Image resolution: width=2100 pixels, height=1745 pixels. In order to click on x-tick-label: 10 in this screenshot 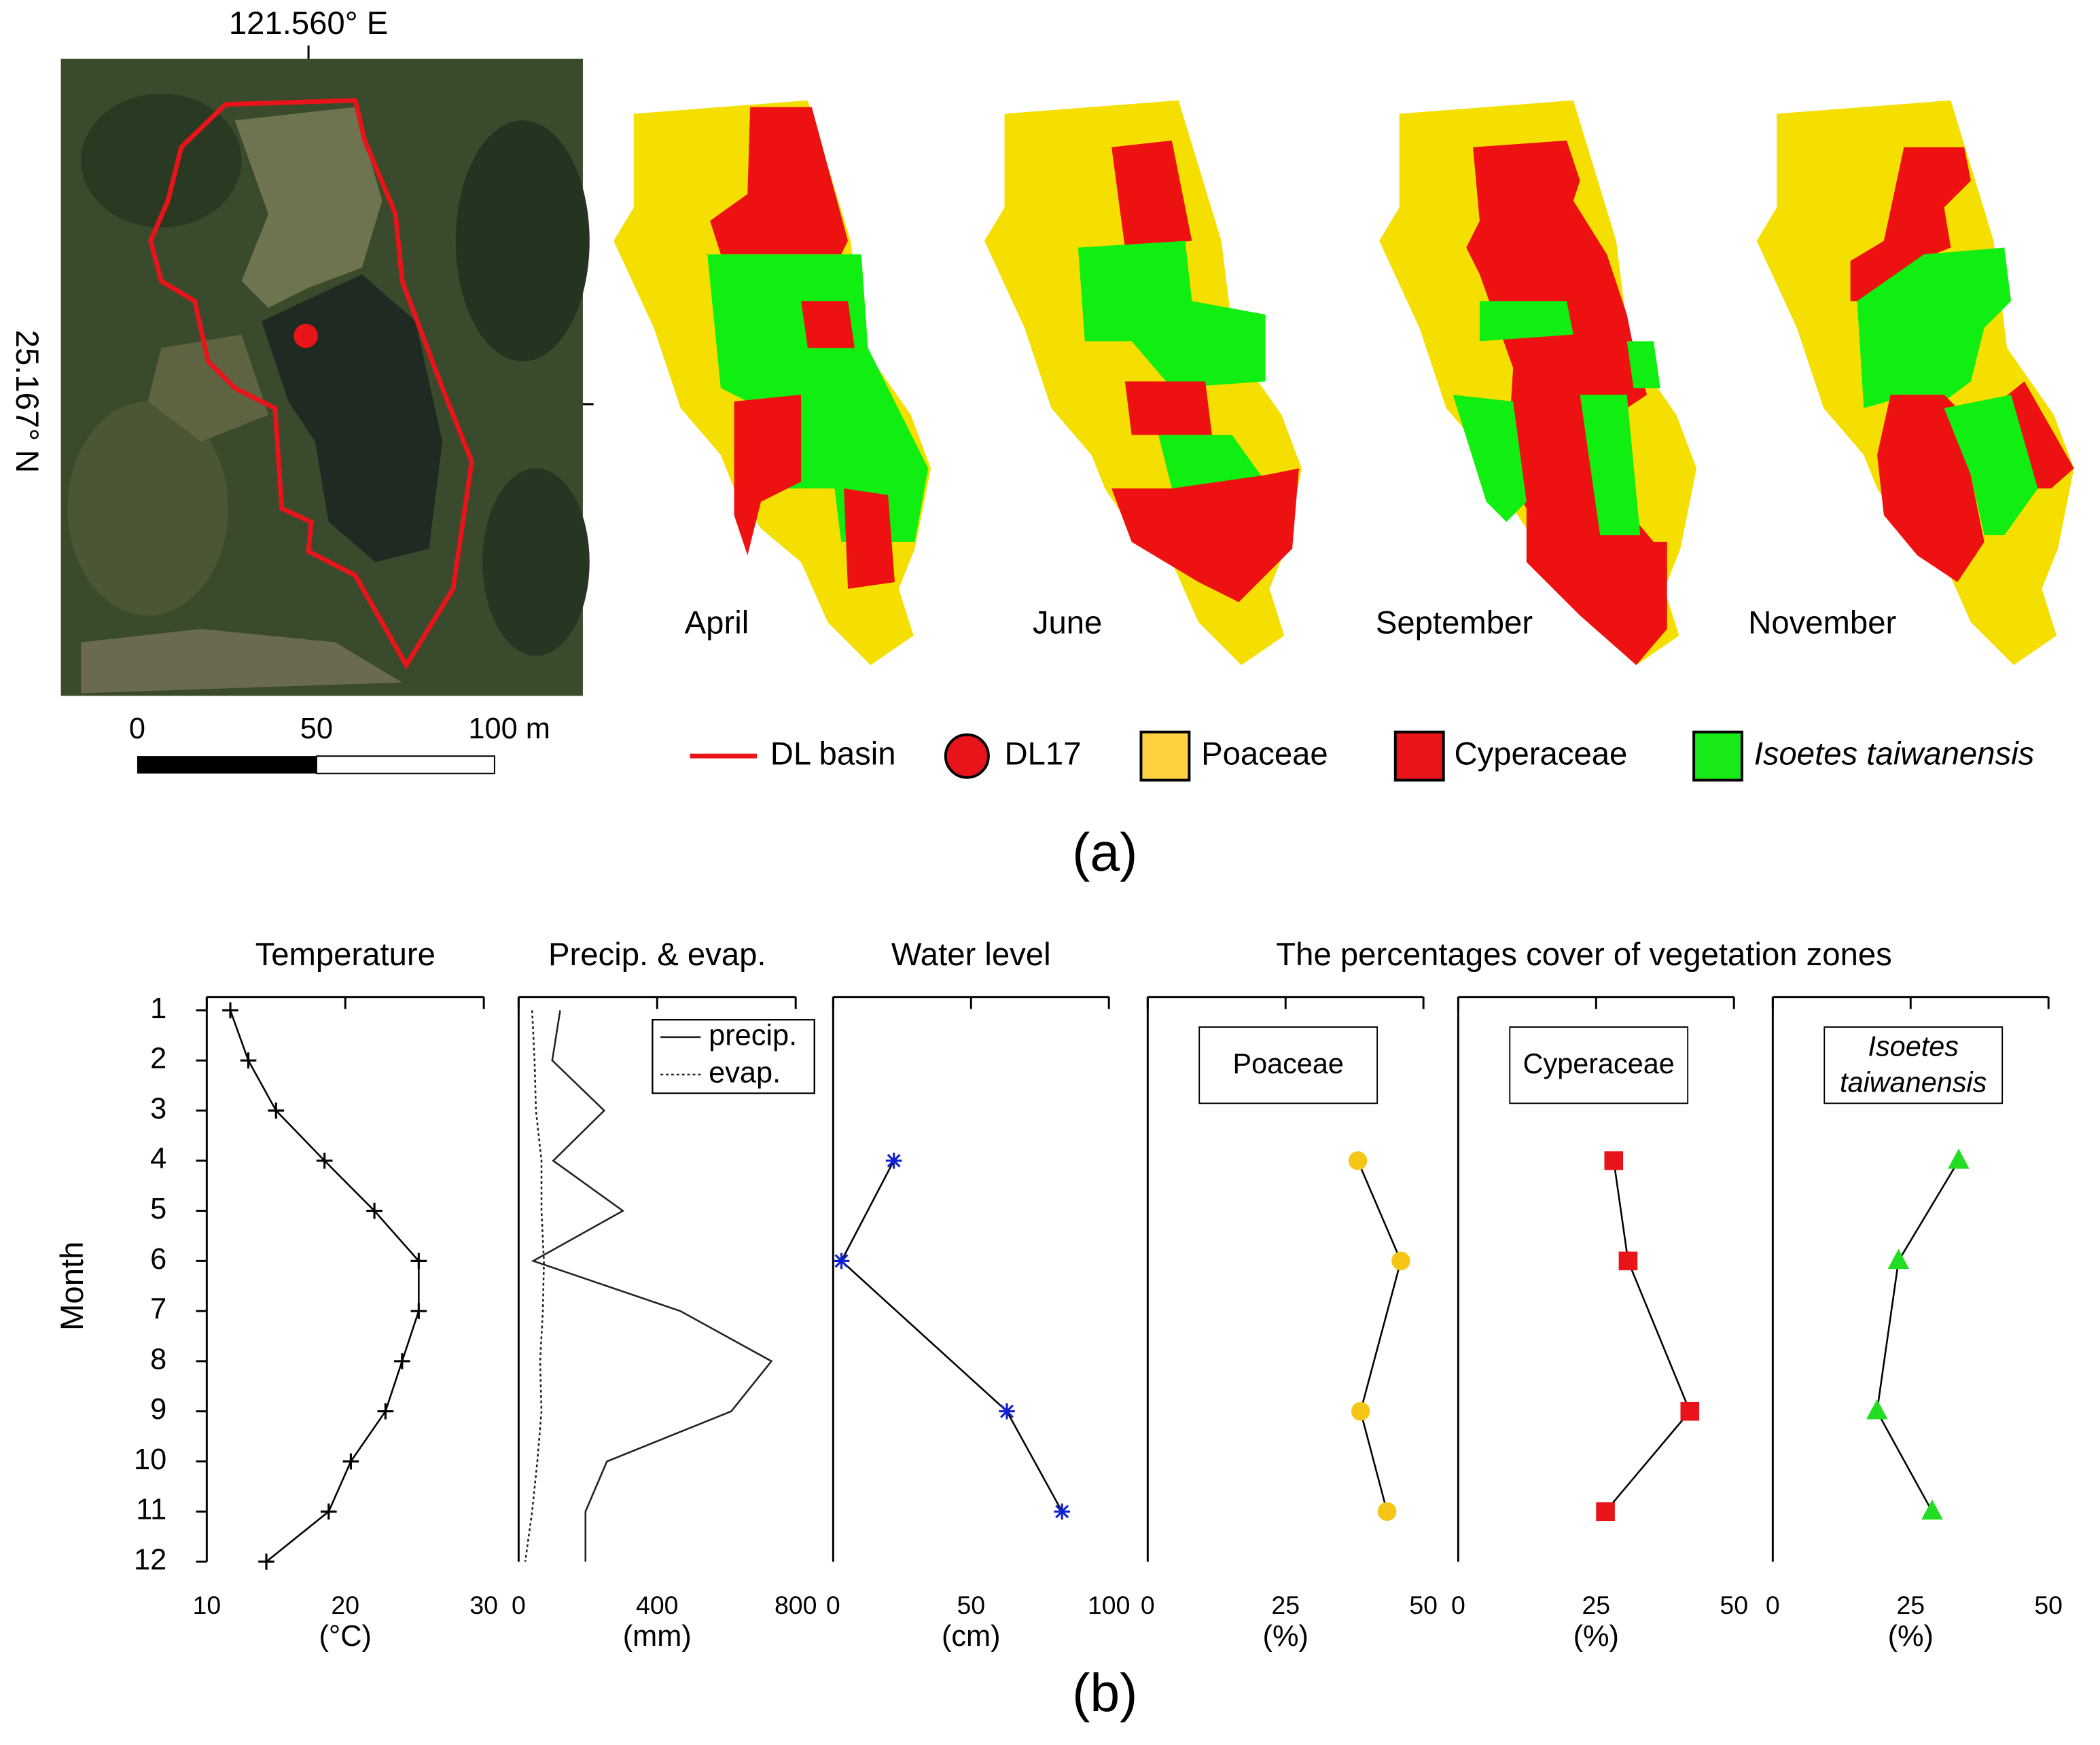, I will do `click(207, 1605)`.